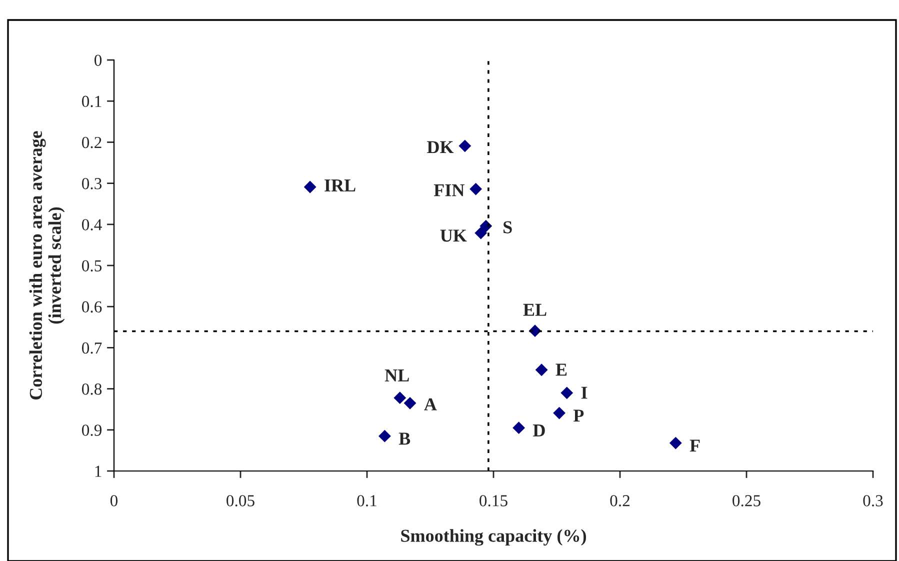 The height and width of the screenshot is (561, 899). What do you see at coordinates (92, 142) in the screenshot?
I see `y-tick-label: 0.2` at bounding box center [92, 142].